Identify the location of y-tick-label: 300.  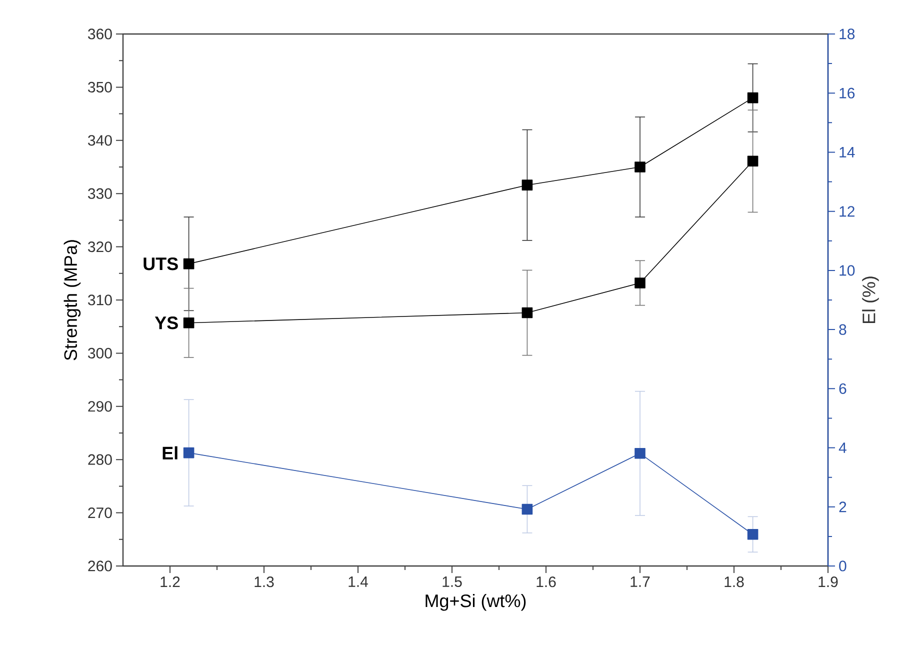
(100, 353).